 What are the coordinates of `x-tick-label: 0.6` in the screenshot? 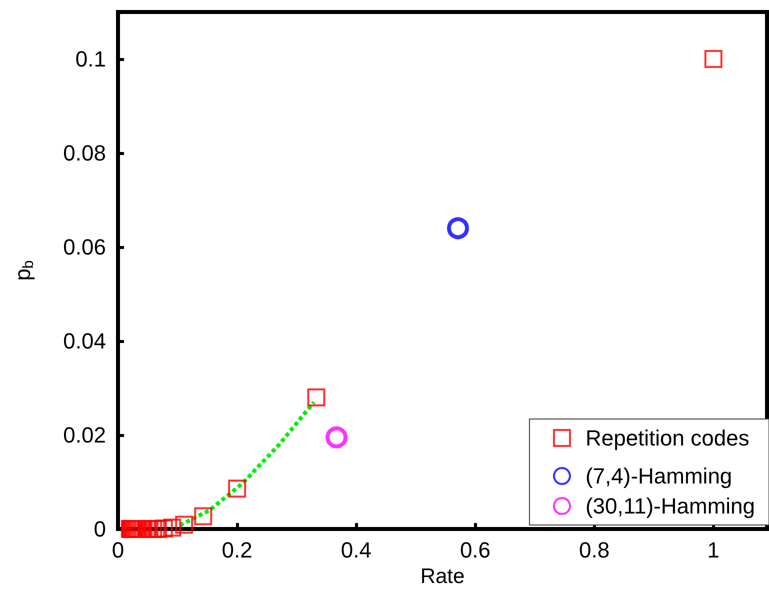 It's located at (475, 550).